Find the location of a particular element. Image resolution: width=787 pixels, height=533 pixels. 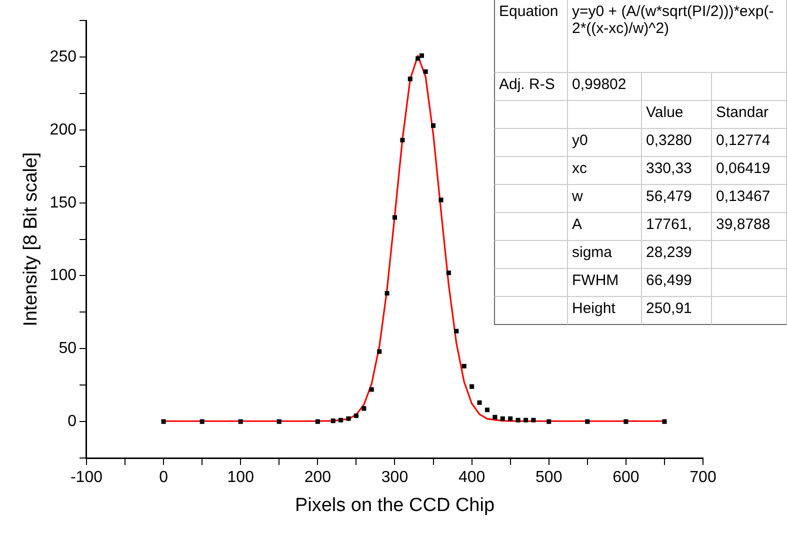

annotation: A is located at coordinates (605, 227).